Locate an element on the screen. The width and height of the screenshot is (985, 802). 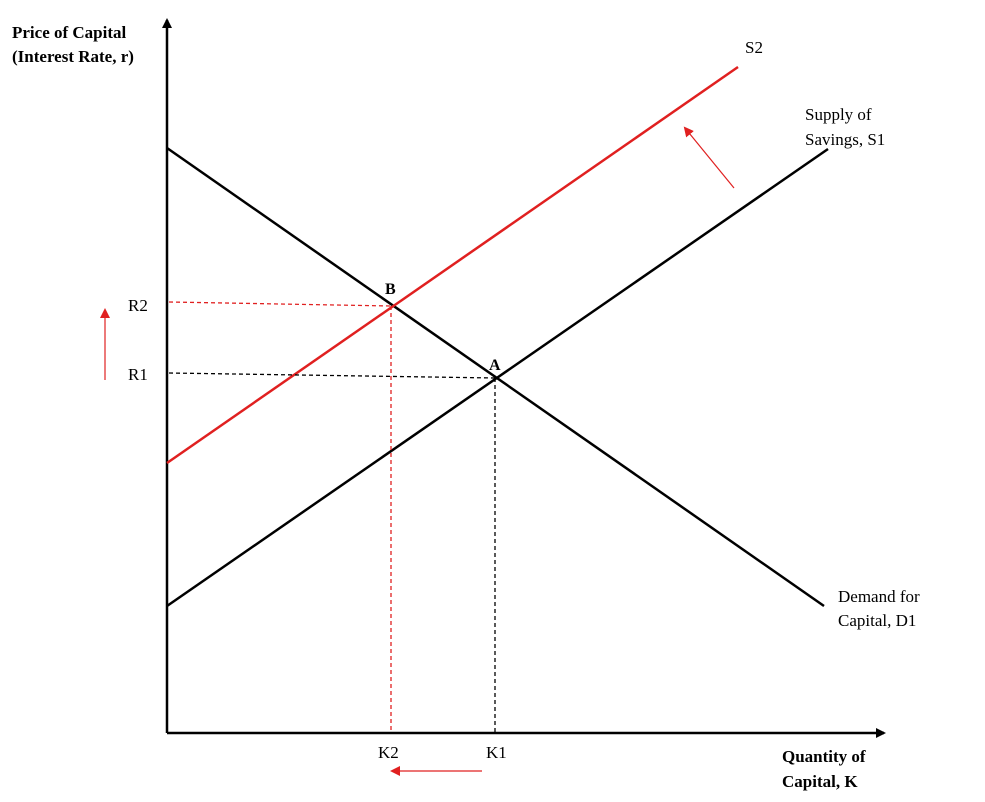
r2-tick-label: R2 is located at coordinates (138, 305).